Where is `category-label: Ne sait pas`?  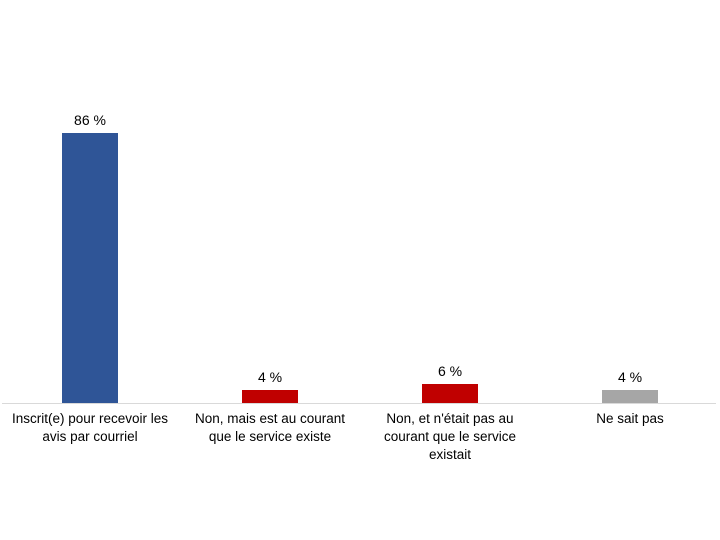 category-label: Ne sait pas is located at coordinates (630, 418).